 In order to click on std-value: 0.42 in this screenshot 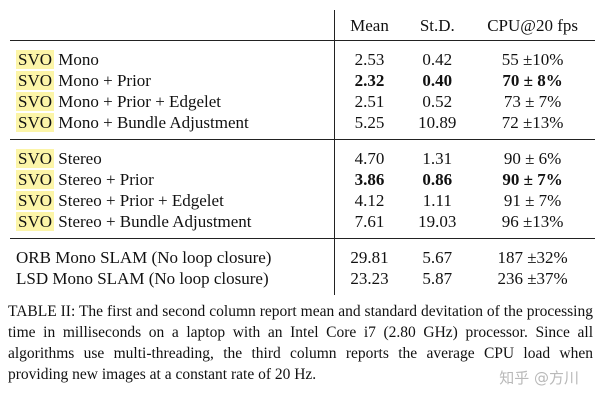, I will do `click(437, 59)`.